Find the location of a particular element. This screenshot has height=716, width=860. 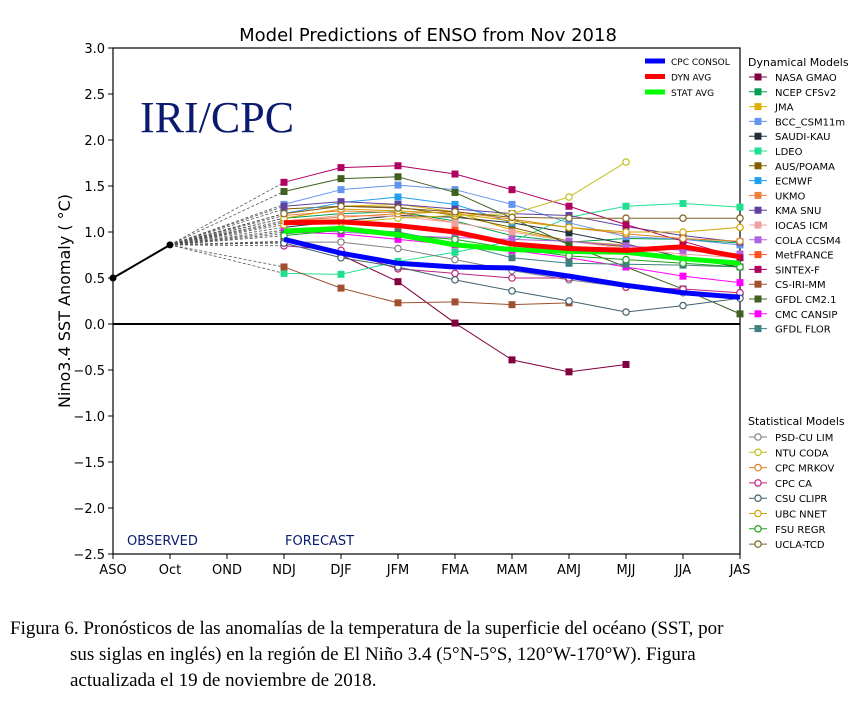

legend-label-ldeo: LDEO is located at coordinates (789, 152).